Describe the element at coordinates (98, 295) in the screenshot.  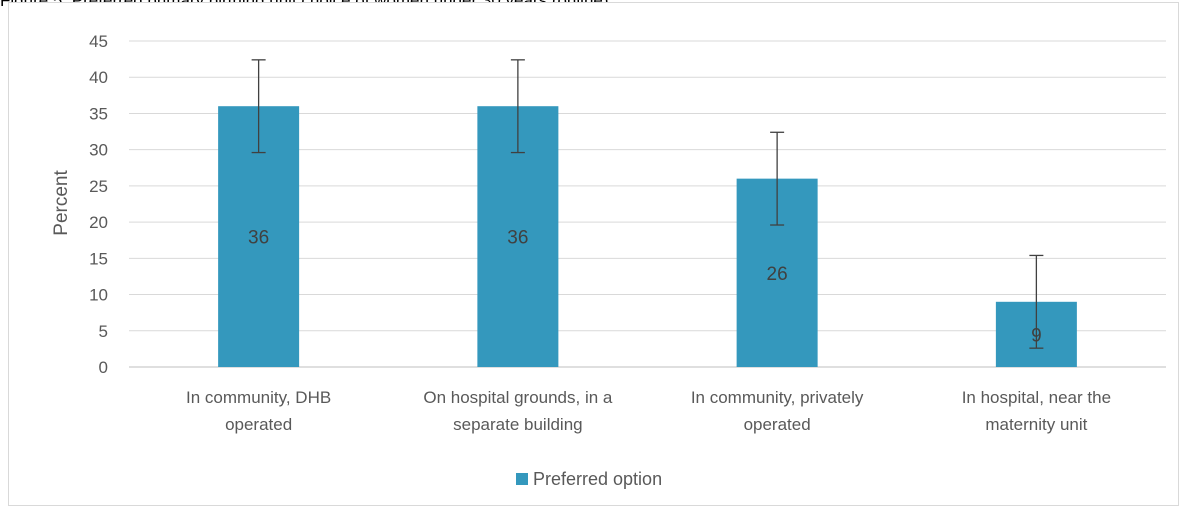
I see `y-tick-label: 10` at that location.